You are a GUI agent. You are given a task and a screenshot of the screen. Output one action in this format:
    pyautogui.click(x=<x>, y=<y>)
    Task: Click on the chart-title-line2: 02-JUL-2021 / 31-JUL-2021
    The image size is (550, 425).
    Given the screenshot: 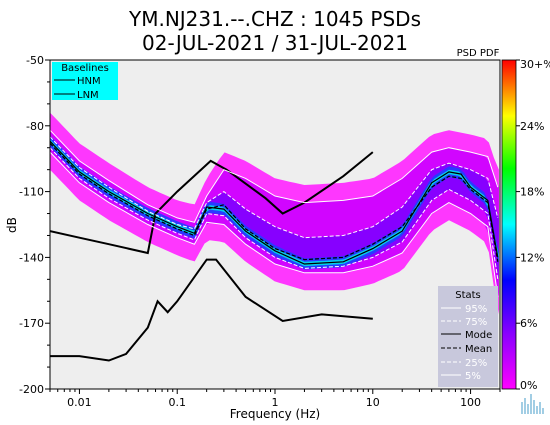 What is the action you would take?
    pyautogui.click(x=275, y=43)
    